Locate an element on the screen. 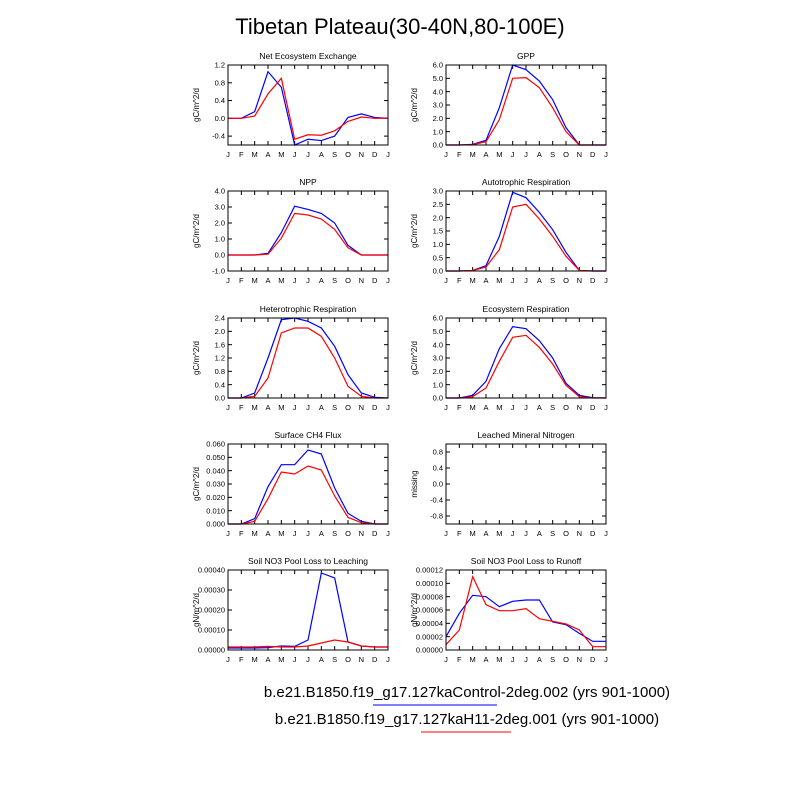 The width and height of the screenshot is (800, 800). y-tick-label: -1.0 is located at coordinates (218, 271).